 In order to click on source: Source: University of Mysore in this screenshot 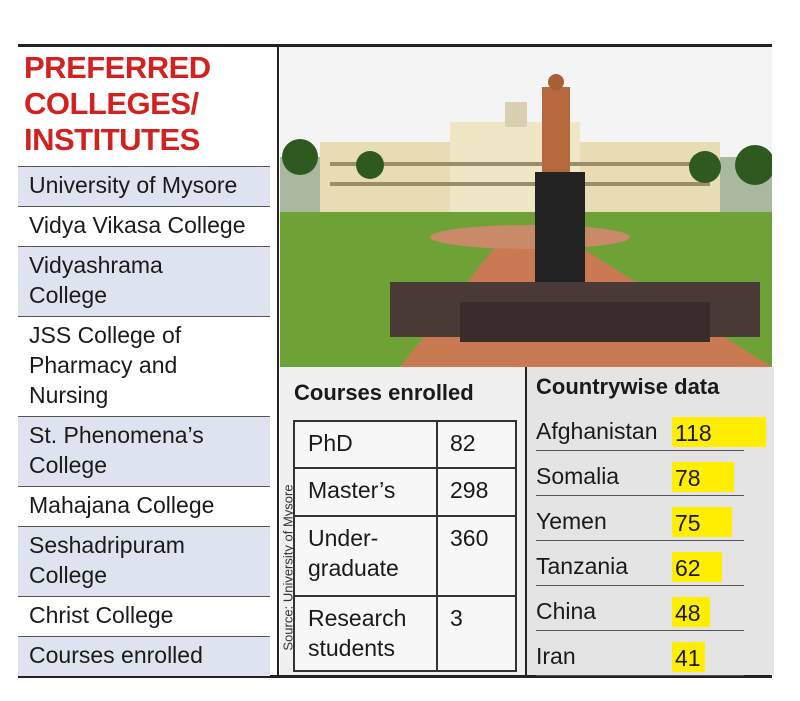, I will do `click(288, 567)`.